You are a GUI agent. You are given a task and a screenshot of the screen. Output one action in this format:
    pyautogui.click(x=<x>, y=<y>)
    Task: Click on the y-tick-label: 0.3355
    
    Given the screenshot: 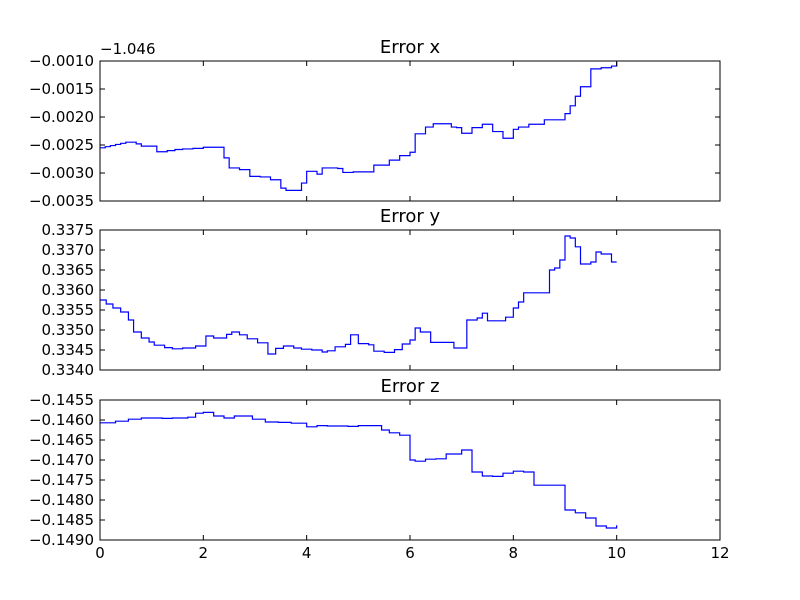 What is the action you would take?
    pyautogui.click(x=68, y=310)
    